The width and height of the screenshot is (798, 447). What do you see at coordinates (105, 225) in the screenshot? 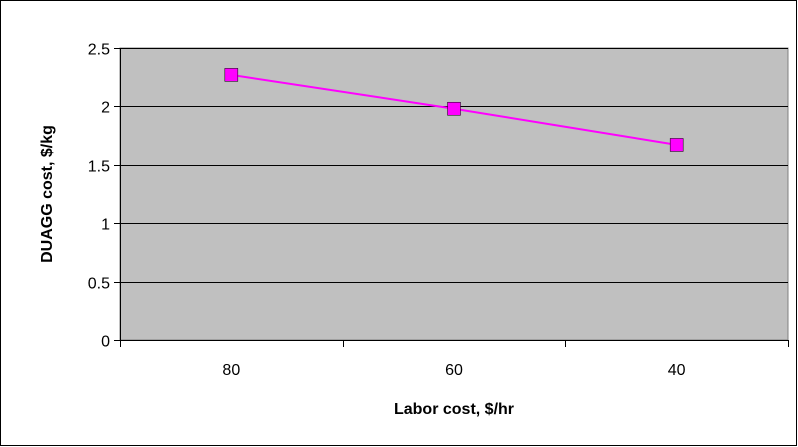
I see `y-tick-label: 1` at bounding box center [105, 225].